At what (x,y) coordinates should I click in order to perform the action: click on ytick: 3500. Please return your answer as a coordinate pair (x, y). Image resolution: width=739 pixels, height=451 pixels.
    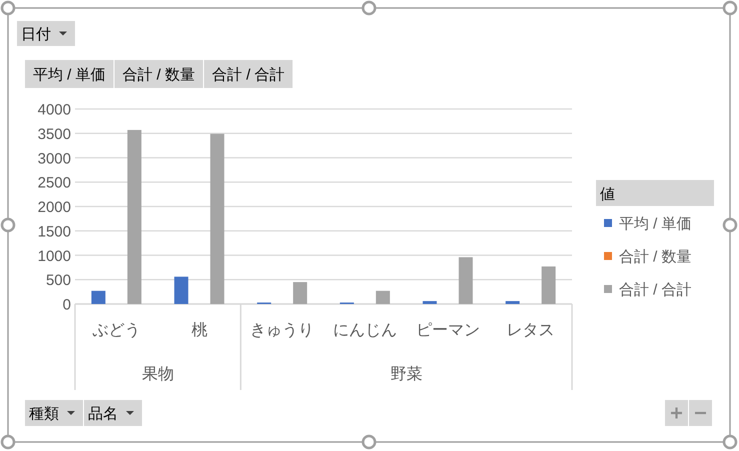
    Looking at the image, I should click on (54, 134).